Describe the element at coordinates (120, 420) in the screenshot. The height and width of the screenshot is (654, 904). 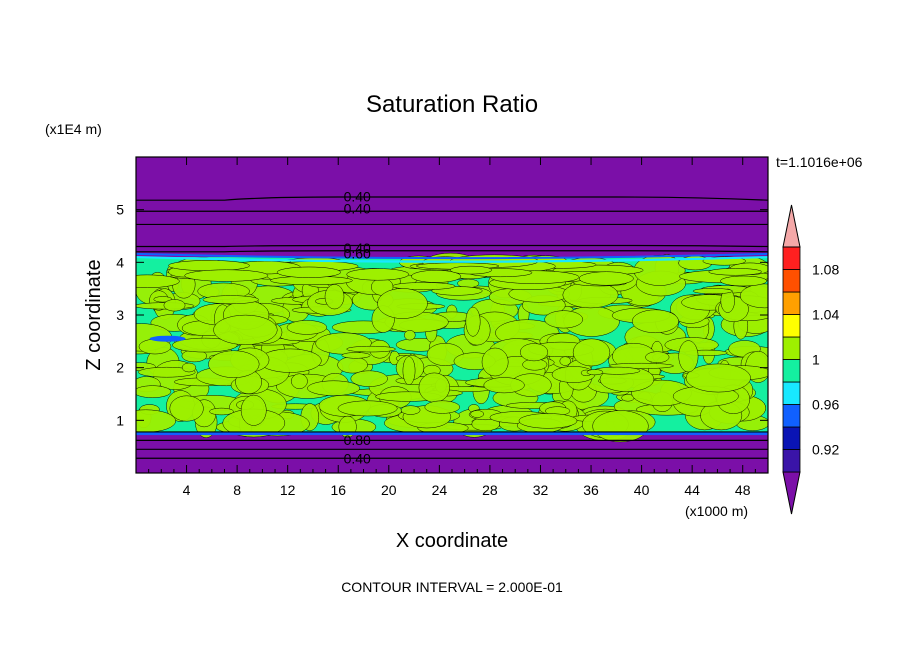
I see `y-tick-label: 1` at that location.